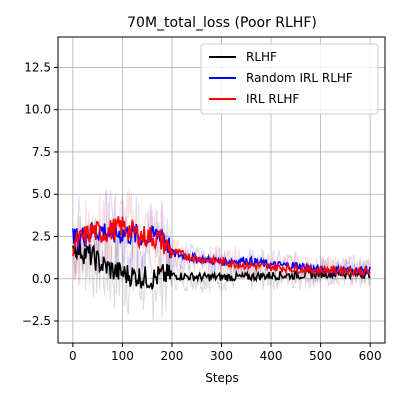 The width and height of the screenshot is (400, 400). What do you see at coordinates (221, 356) in the screenshot?
I see `x-tick-label: 300` at bounding box center [221, 356].